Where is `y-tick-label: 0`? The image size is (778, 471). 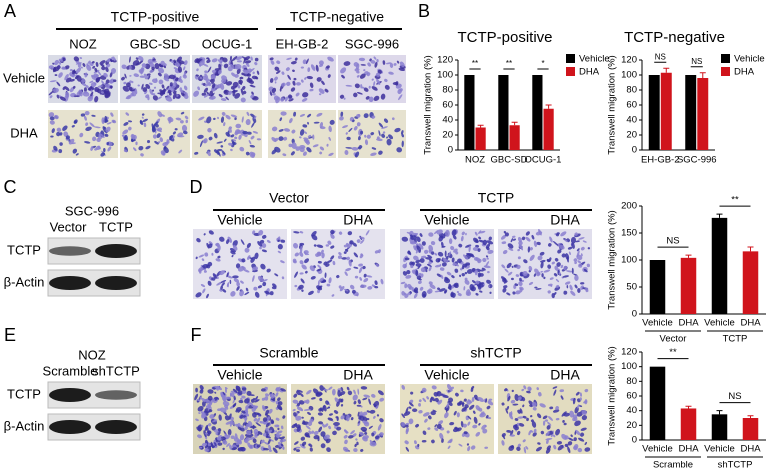
y-tick-label: 0 is located at coordinates (634, 314).